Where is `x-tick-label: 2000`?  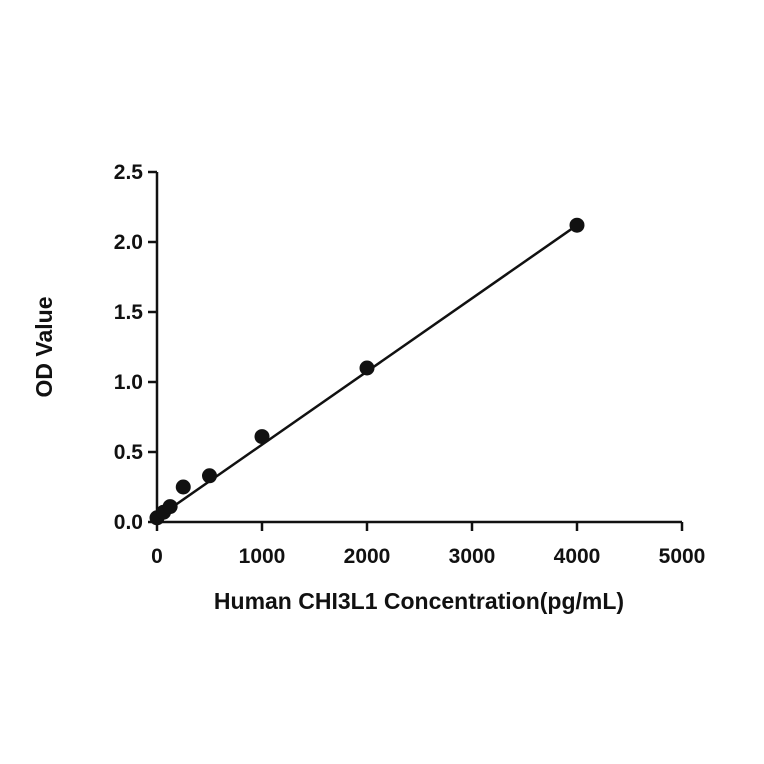
x-tick-label: 2000 is located at coordinates (367, 556).